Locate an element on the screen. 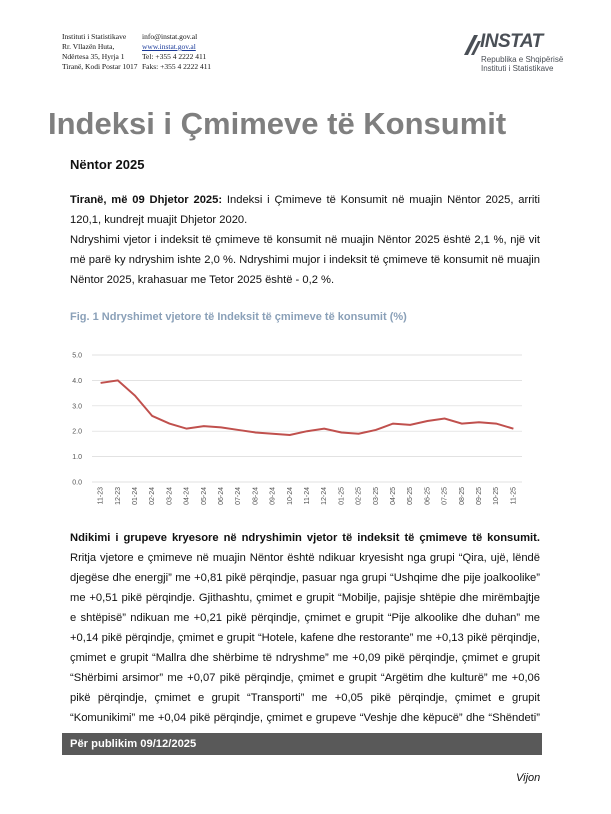 The image size is (611, 814). logo-line: Instituti i Statistikave is located at coordinates (517, 68).